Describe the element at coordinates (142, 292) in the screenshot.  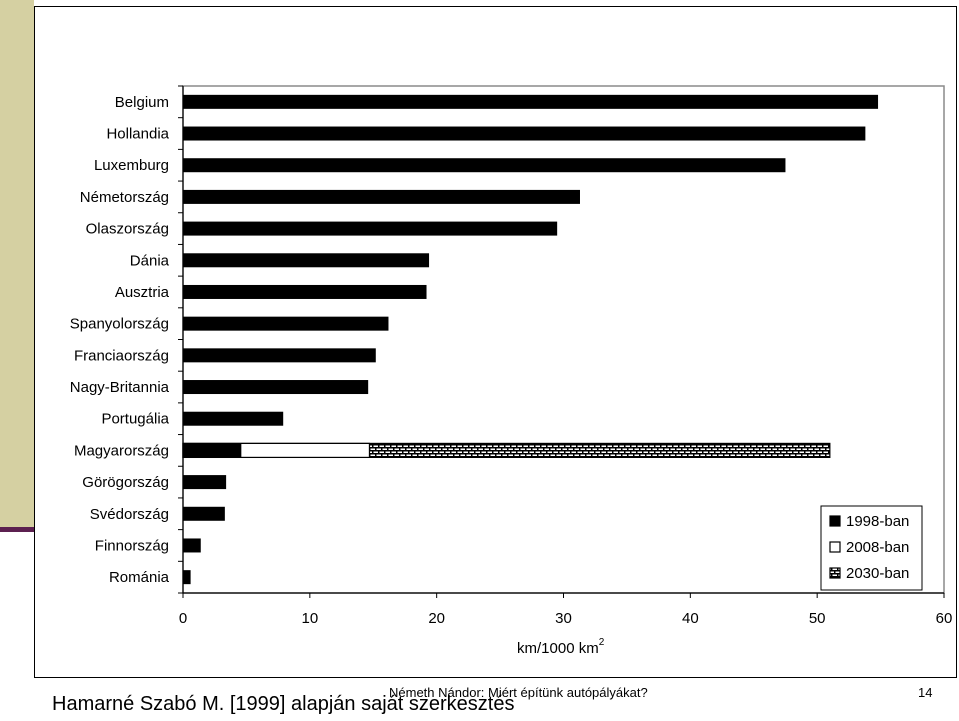
I see `category-label: Ausztria` at that location.